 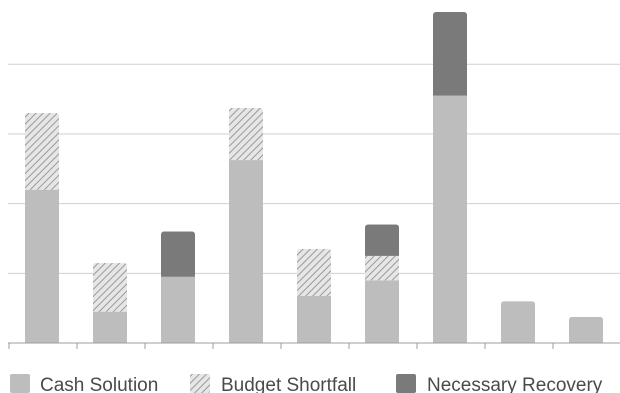 I want to click on legend-label: Budget Shortfall, so click(x=288, y=384).